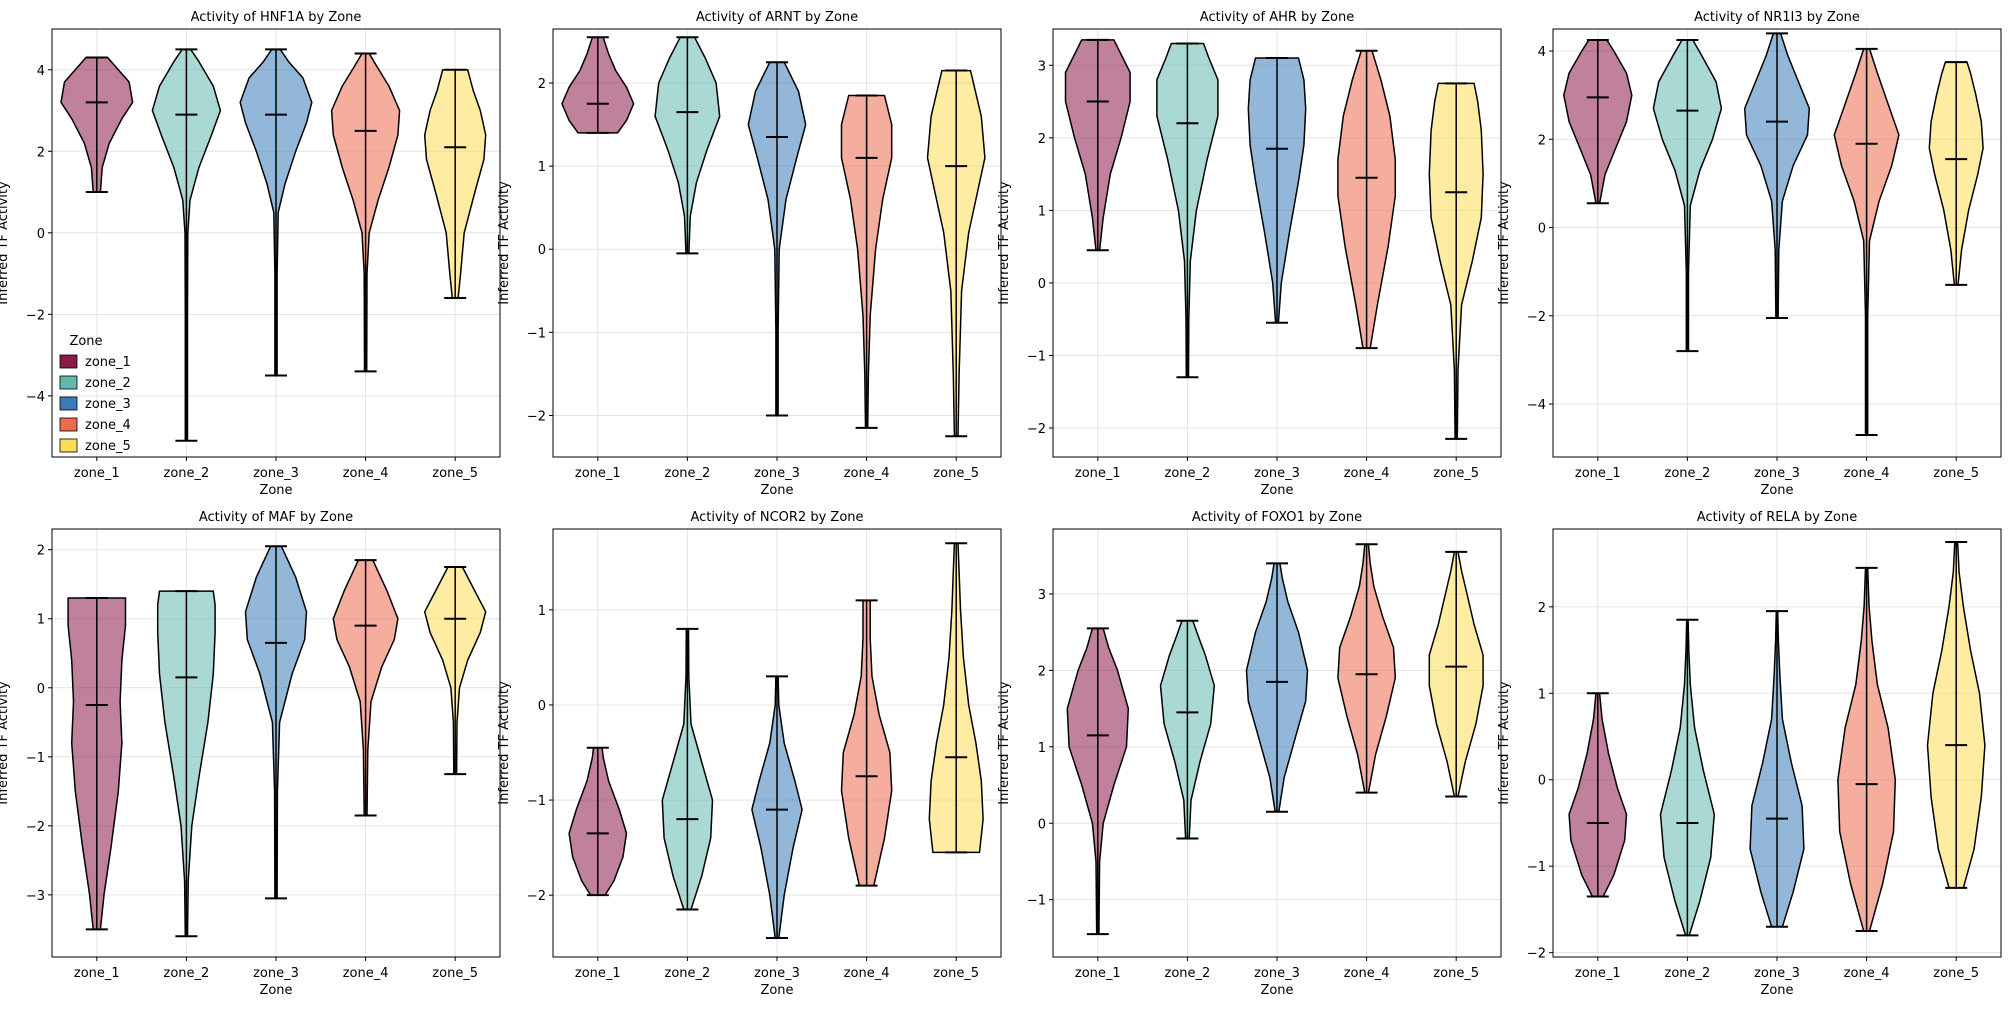 Image resolution: width=2011 pixels, height=1015 pixels. What do you see at coordinates (1042, 66) in the screenshot?
I see `y-tick-label: 3` at bounding box center [1042, 66].